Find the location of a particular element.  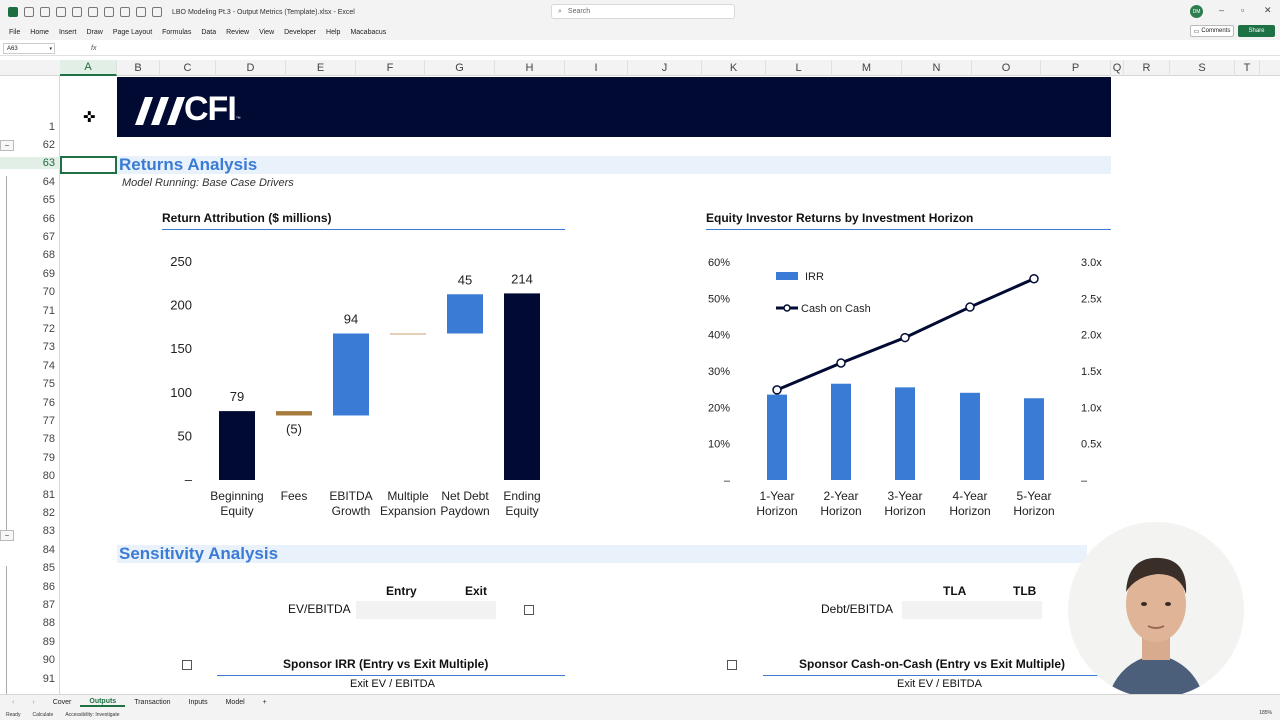

fx-icon: fx is located at coordinates (94, 48).